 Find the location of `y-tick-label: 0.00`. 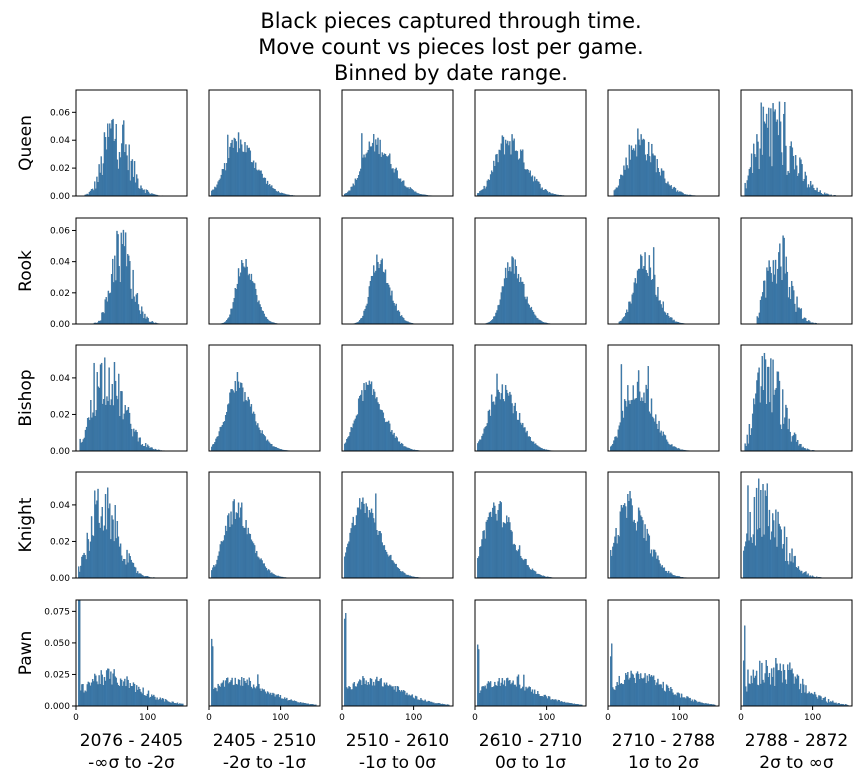

y-tick-label: 0.00 is located at coordinates (60, 579).